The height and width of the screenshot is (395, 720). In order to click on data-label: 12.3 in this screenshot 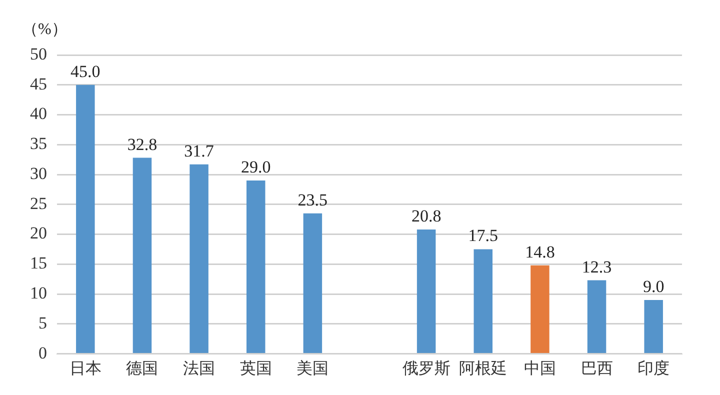, I will do `click(597, 266)`.